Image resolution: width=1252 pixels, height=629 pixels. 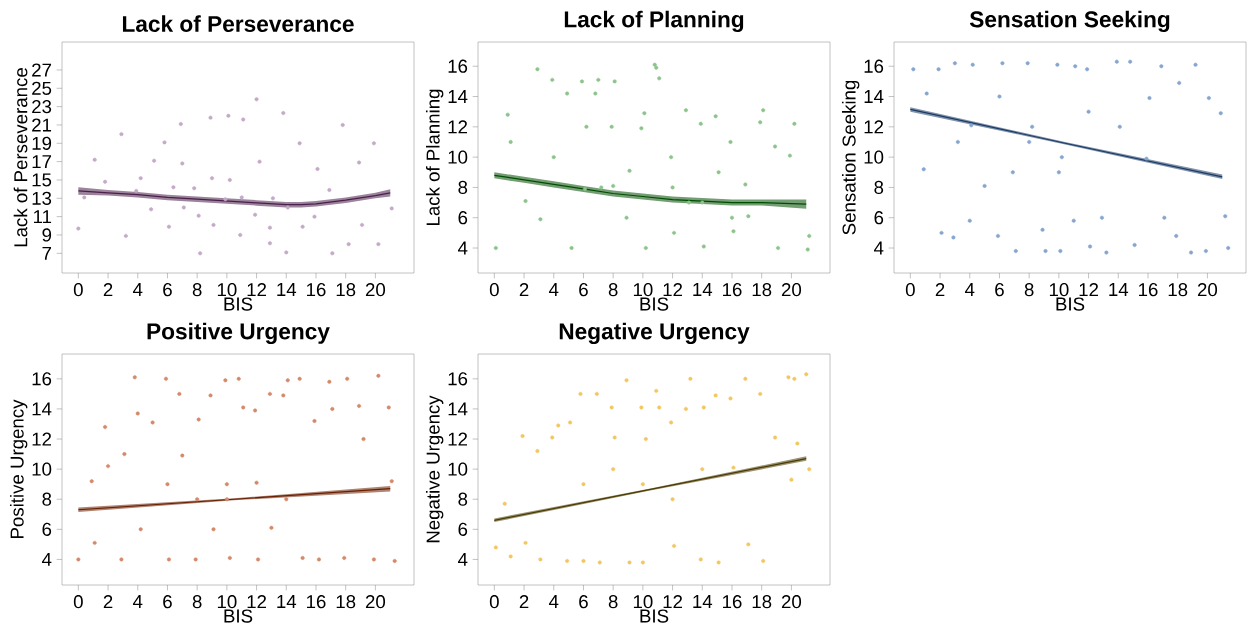 I want to click on y-tick-label: 14, so click(x=874, y=96).